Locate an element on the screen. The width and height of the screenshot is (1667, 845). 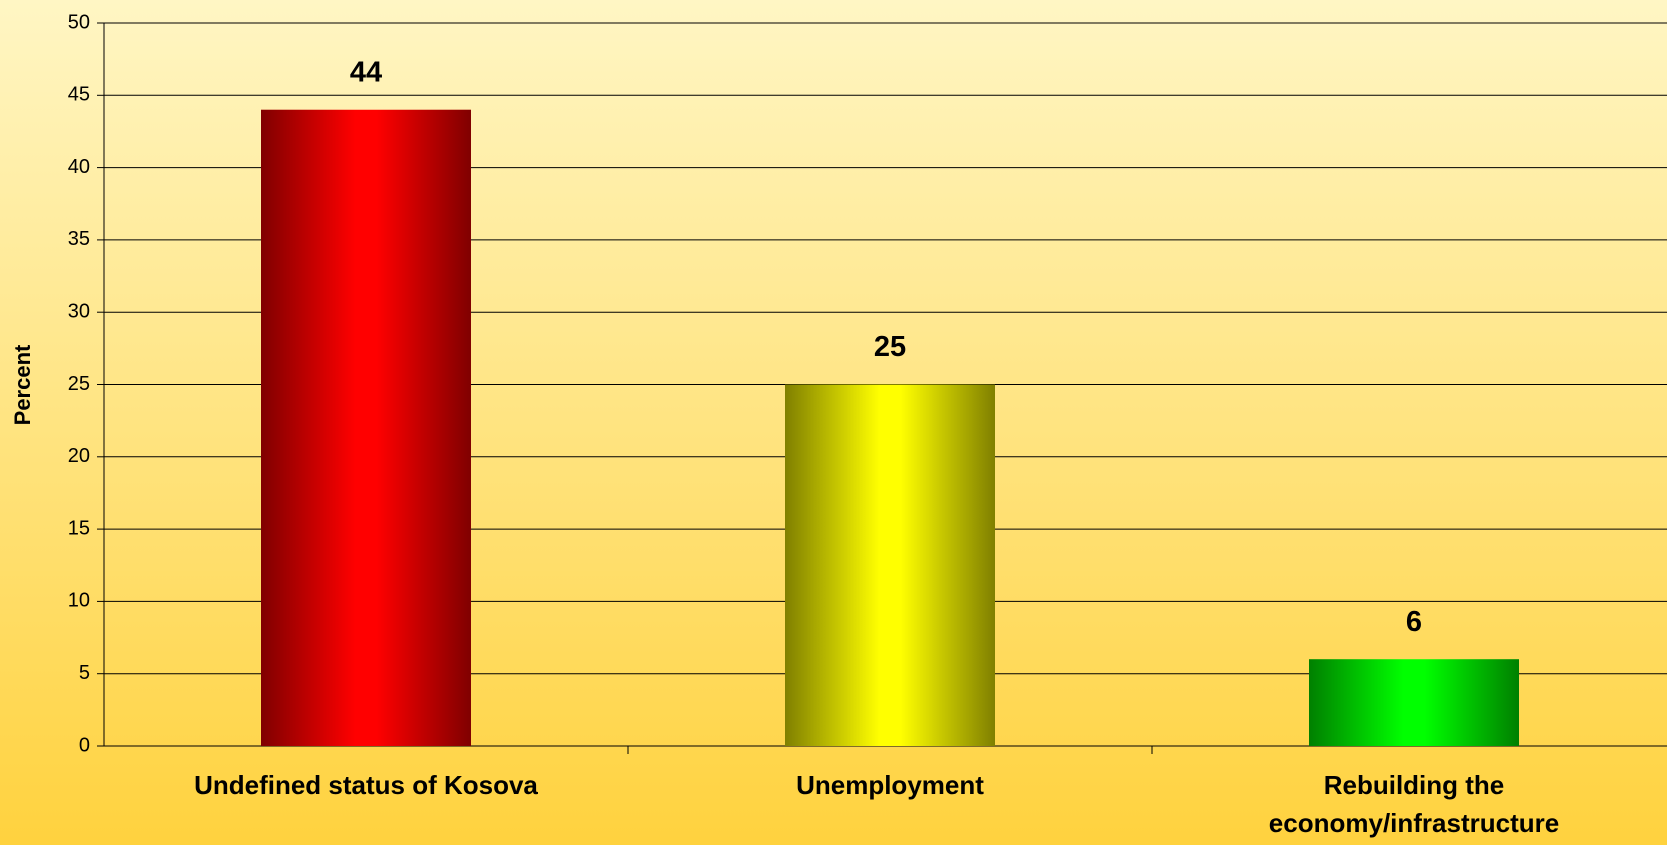
y-tick-label: 45 is located at coordinates (79, 95).